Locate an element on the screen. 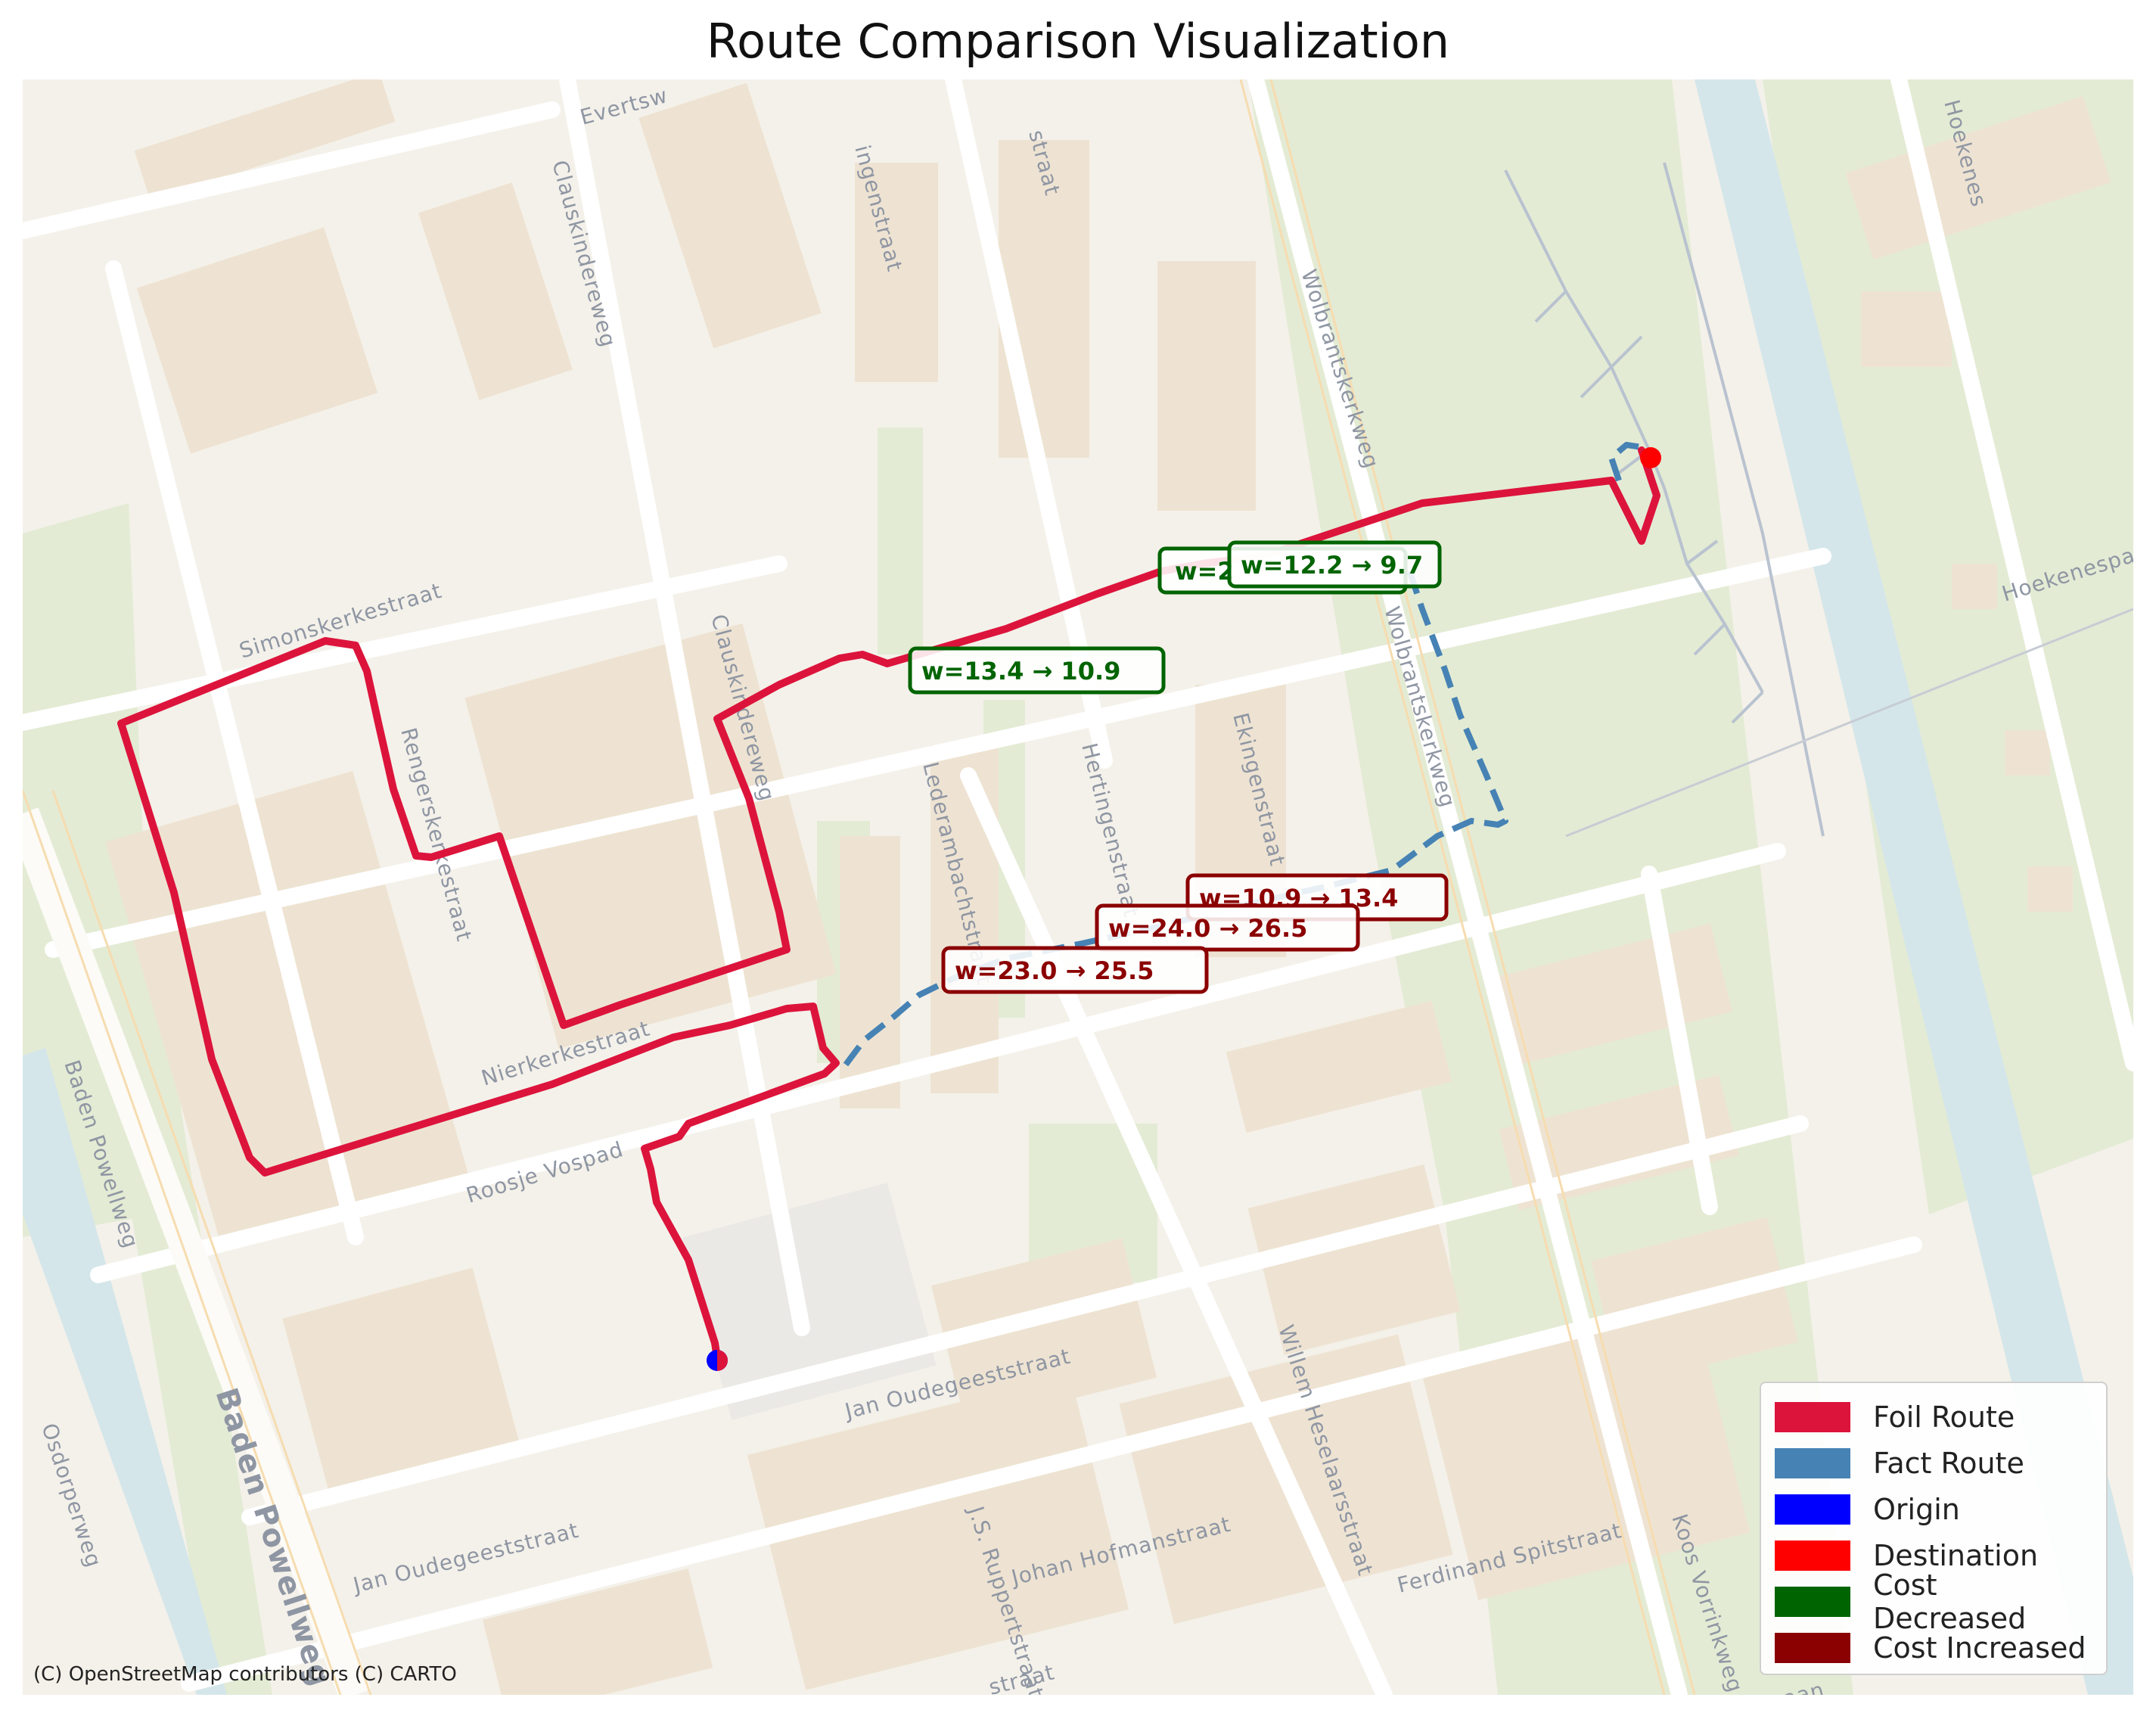 The image size is (2156, 1713). weight-label: w=24.0 → 26.5 is located at coordinates (1227, 928).